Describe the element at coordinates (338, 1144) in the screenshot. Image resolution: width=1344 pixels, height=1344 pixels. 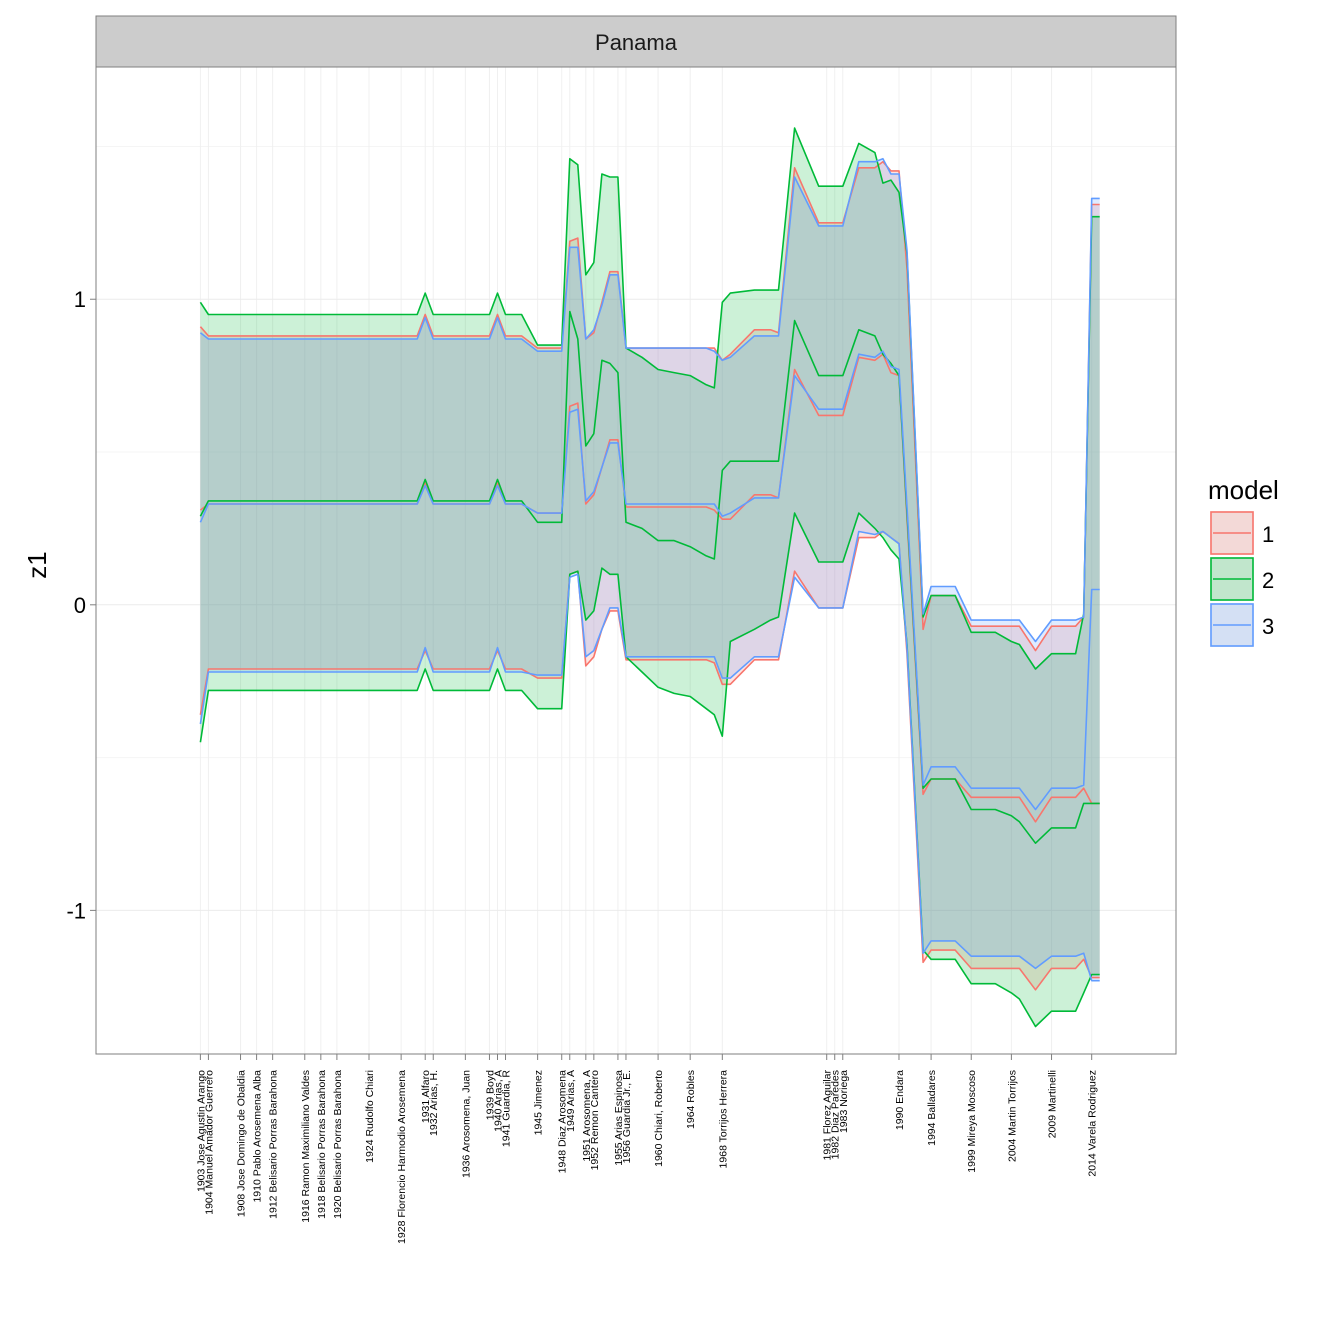
I see `x-tick-label: 1920 Belisario Porras Barahona` at that location.